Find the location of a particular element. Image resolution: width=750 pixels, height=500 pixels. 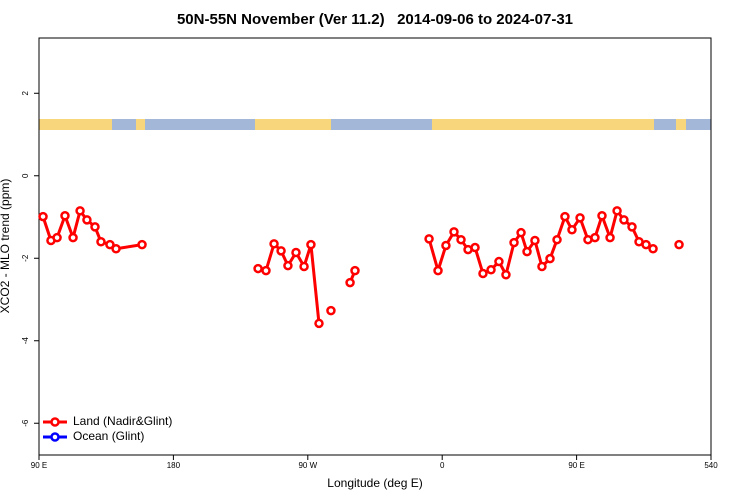

x-axis-label: Longitude (deg E) is located at coordinates (374, 483).